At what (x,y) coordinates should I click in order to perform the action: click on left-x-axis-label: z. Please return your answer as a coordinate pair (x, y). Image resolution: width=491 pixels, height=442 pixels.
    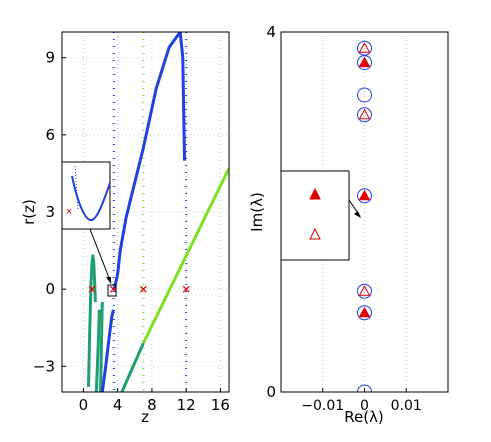
    Looking at the image, I should click on (145, 417).